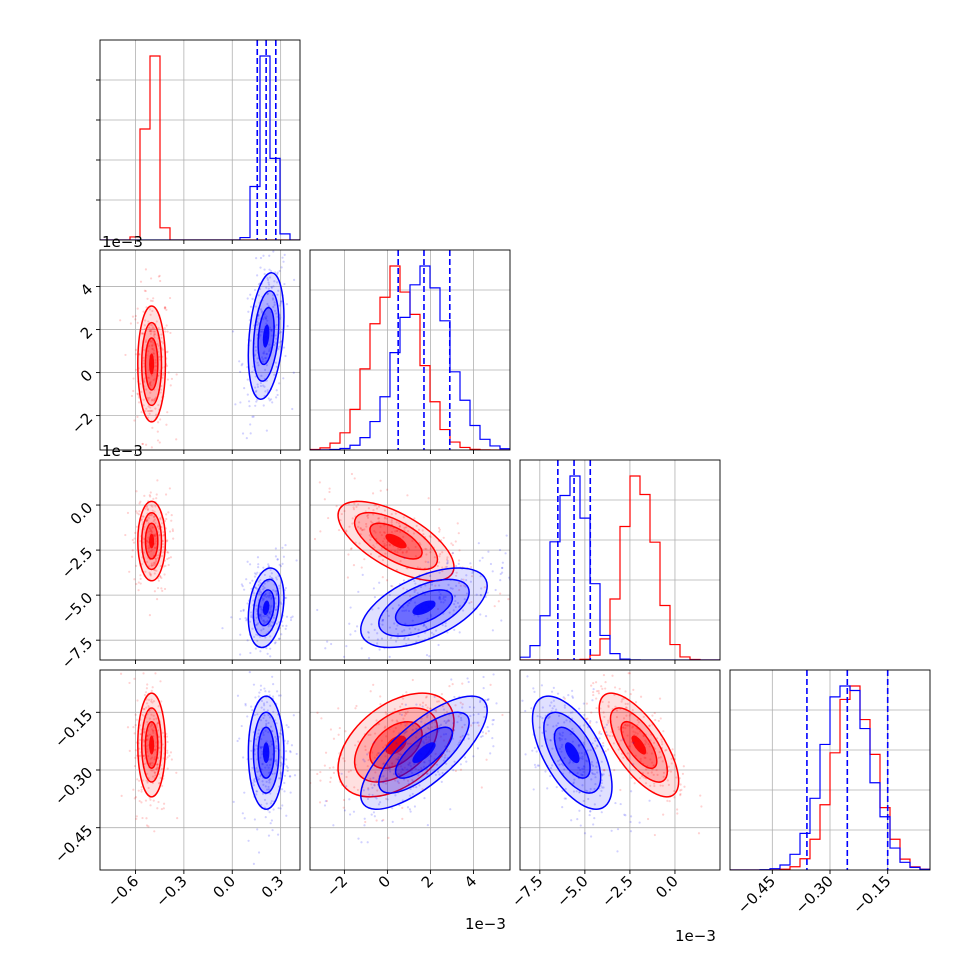 The width and height of the screenshot is (970, 970). Describe the element at coordinates (384, 881) in the screenshot. I see `x-tick-label: 0` at that location.